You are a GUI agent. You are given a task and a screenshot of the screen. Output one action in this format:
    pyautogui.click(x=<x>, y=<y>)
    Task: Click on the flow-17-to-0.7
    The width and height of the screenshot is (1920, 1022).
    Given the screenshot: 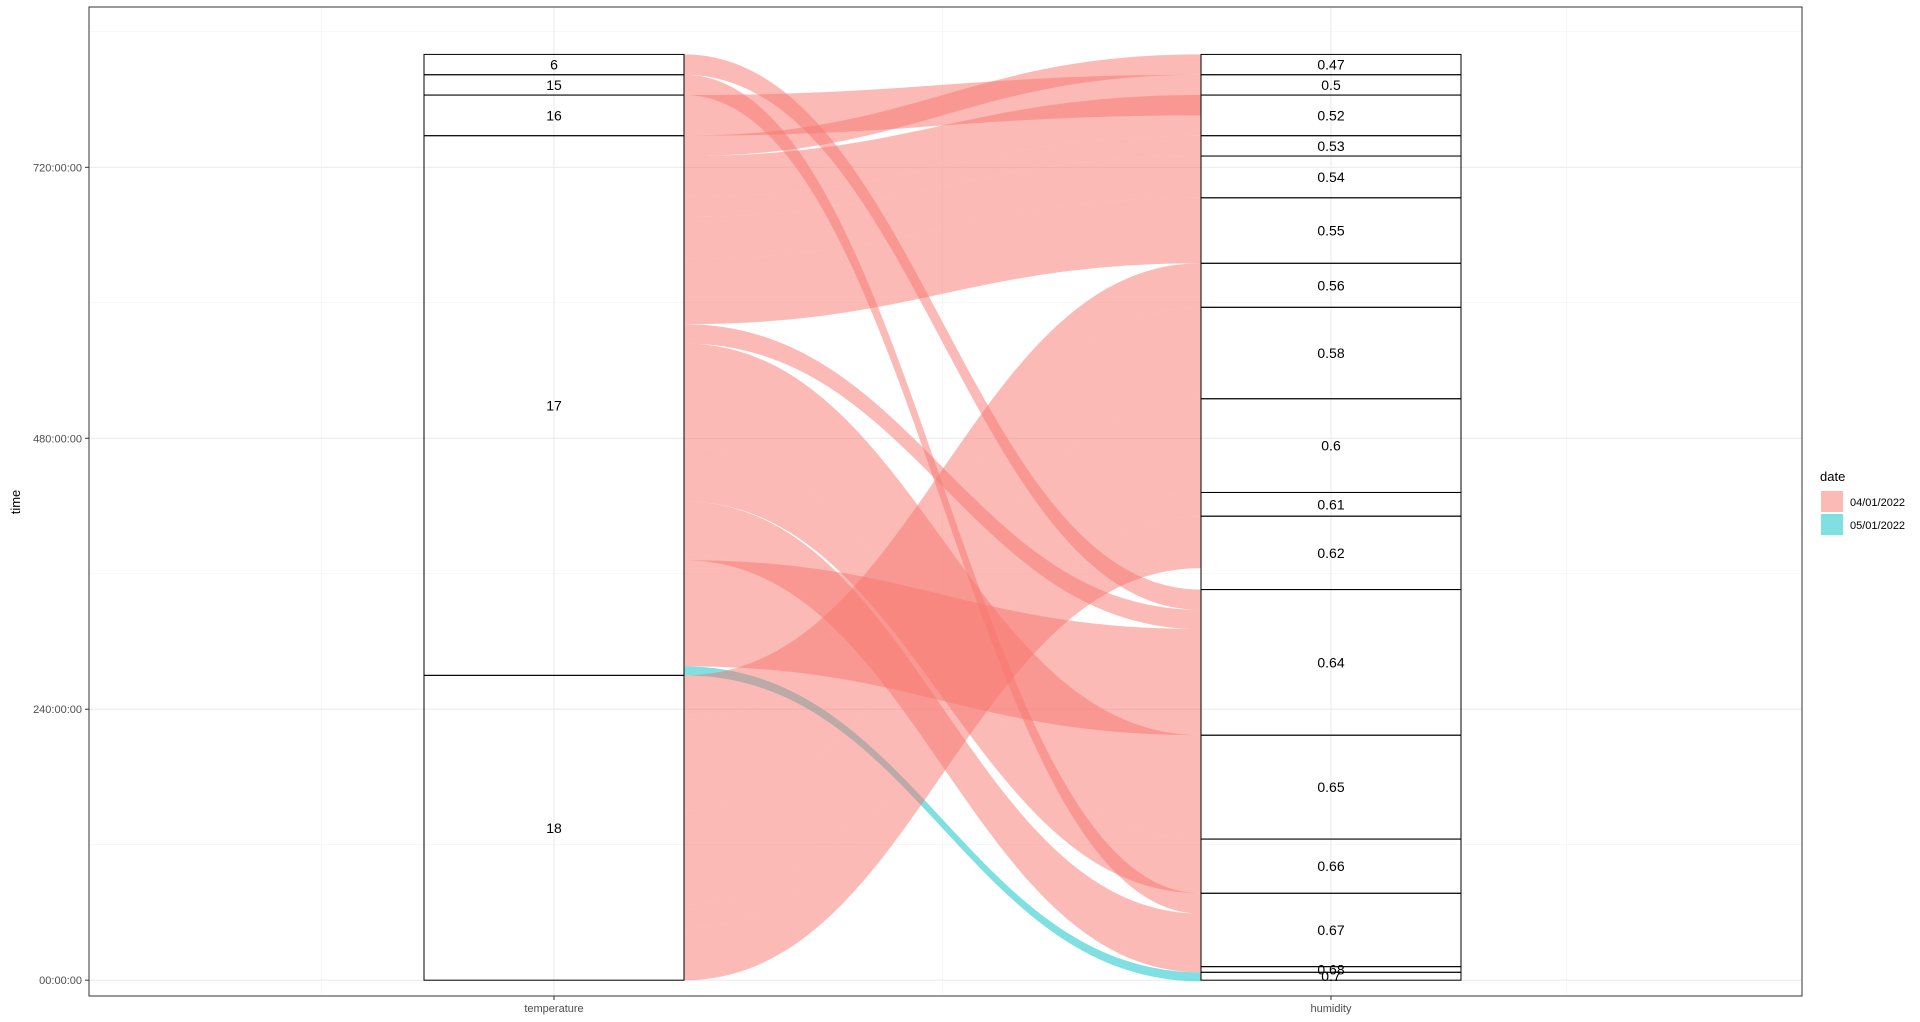 What is the action you would take?
    pyautogui.click(x=942, y=824)
    